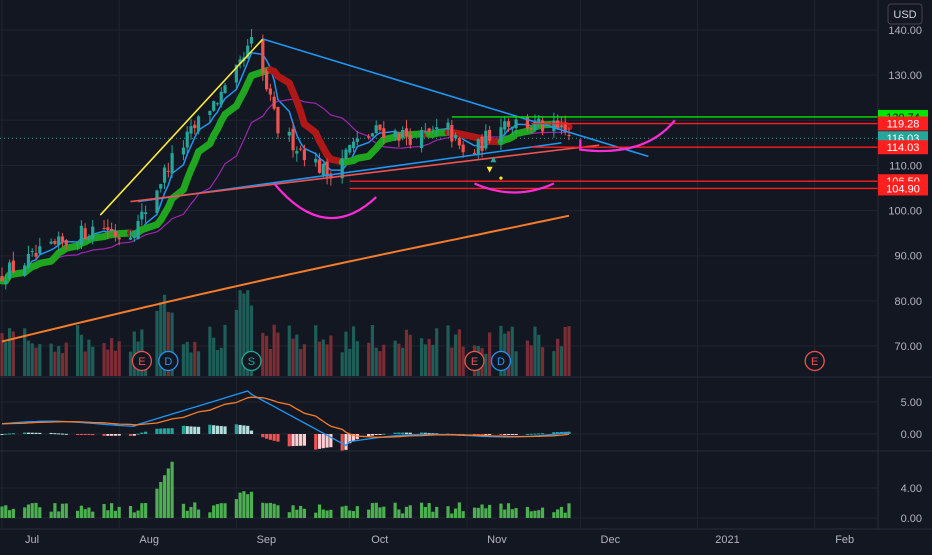 The width and height of the screenshot is (932, 555). I want to click on level-price-label: 104.90, so click(903, 188).